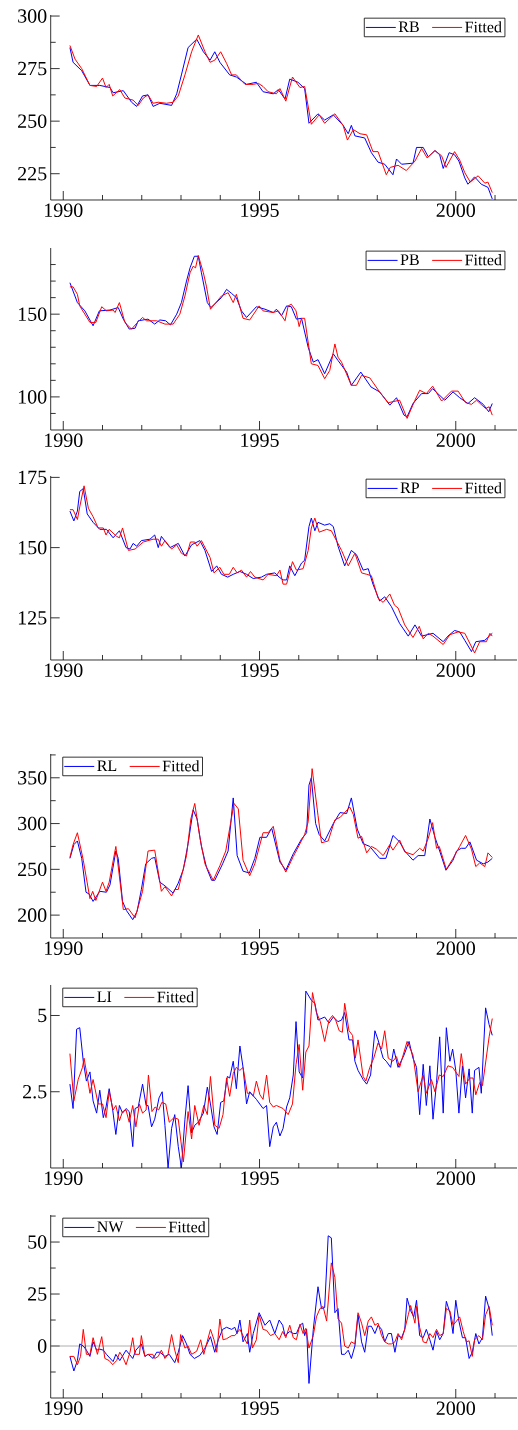 The height and width of the screenshot is (1430, 518). What do you see at coordinates (32, 915) in the screenshot?
I see `y-tick-label: 200` at bounding box center [32, 915].